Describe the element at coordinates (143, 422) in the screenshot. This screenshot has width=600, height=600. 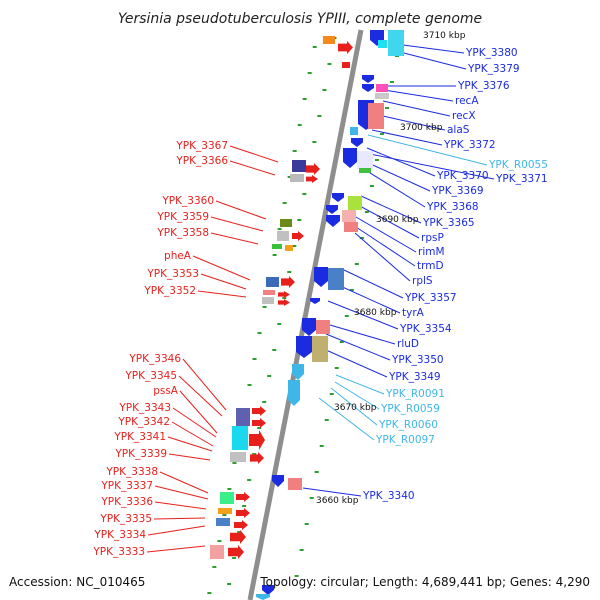
I see `gene-label: YPK_3342` at that location.